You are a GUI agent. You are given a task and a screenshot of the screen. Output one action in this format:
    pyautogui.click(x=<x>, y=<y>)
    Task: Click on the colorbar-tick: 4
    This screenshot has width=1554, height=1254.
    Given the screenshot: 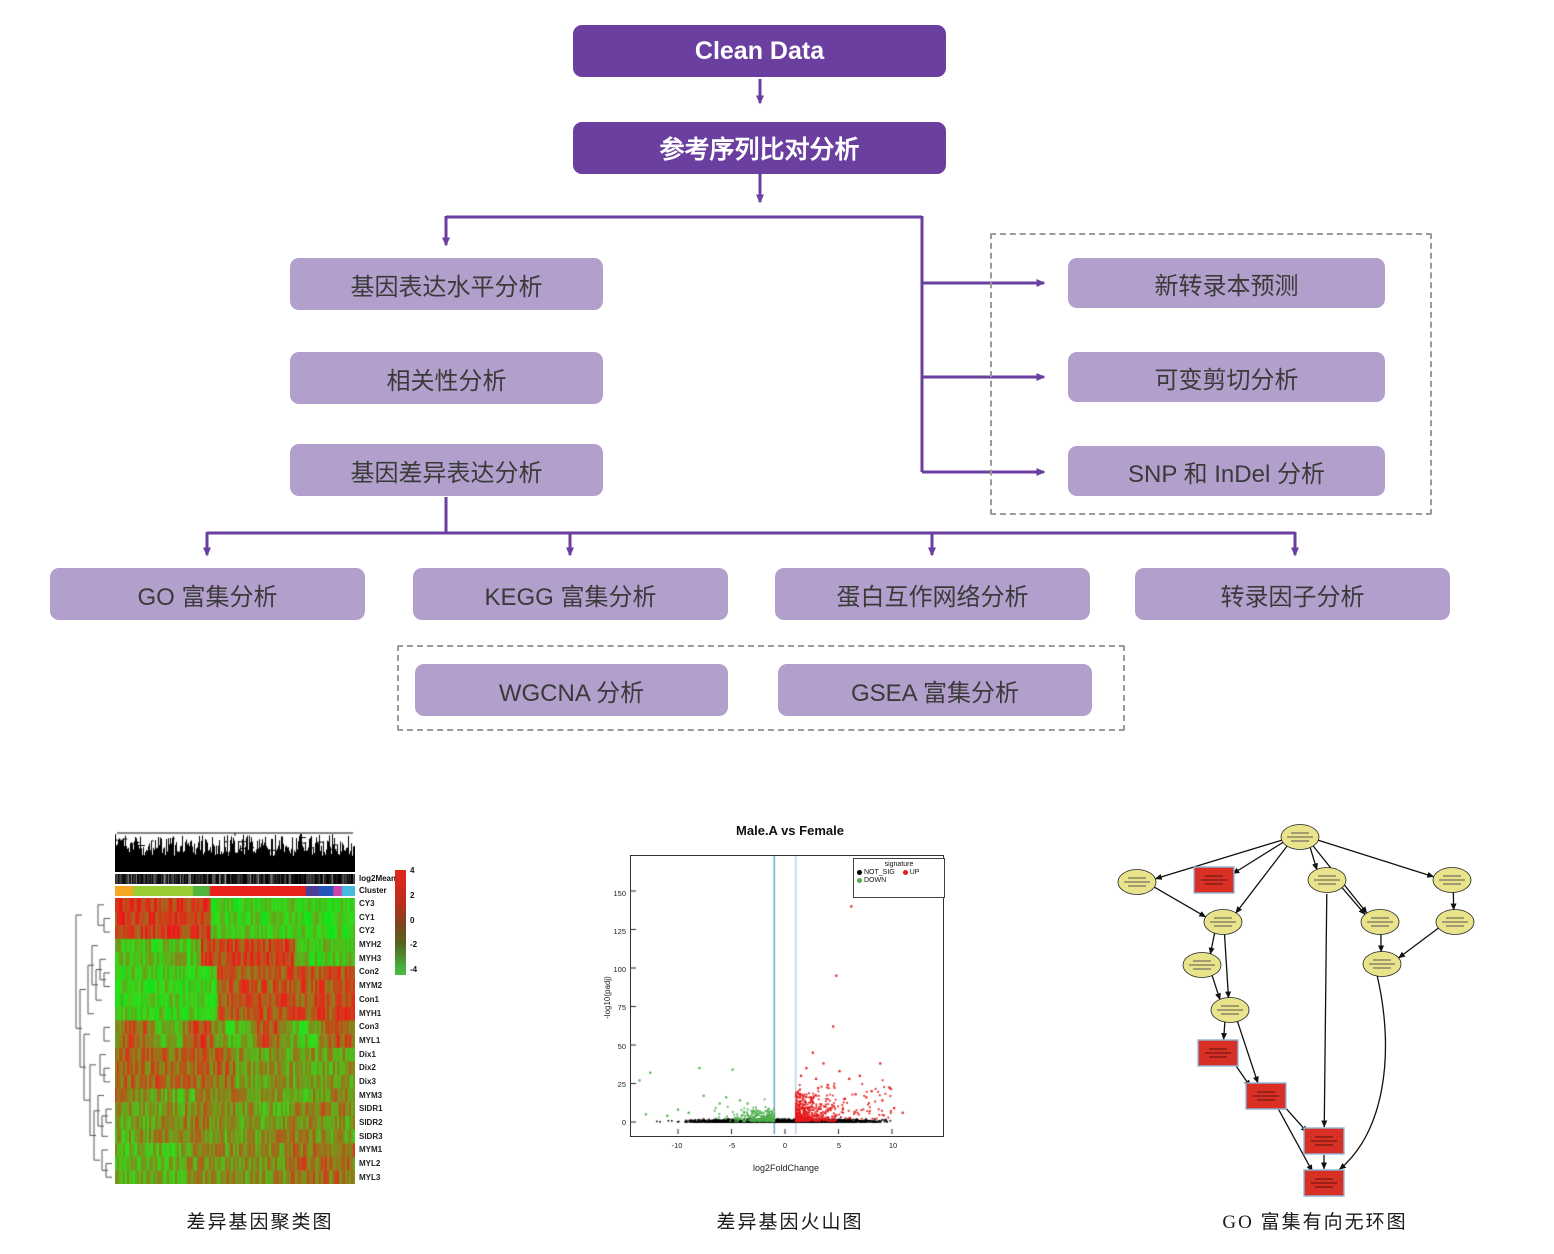 What is the action you would take?
    pyautogui.click(x=412, y=870)
    